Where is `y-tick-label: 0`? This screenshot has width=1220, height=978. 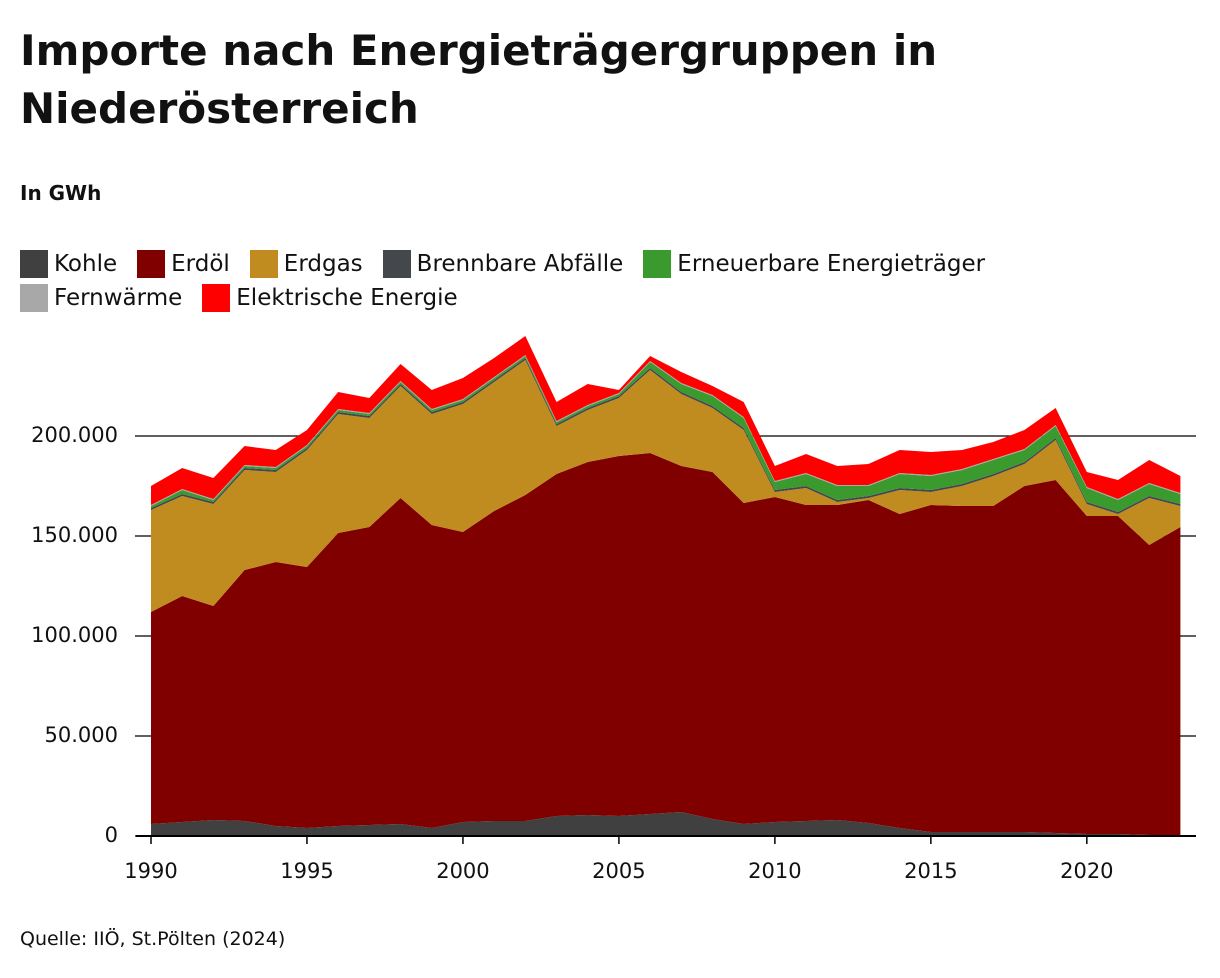
y-tick-label: 0 is located at coordinates (111, 835).